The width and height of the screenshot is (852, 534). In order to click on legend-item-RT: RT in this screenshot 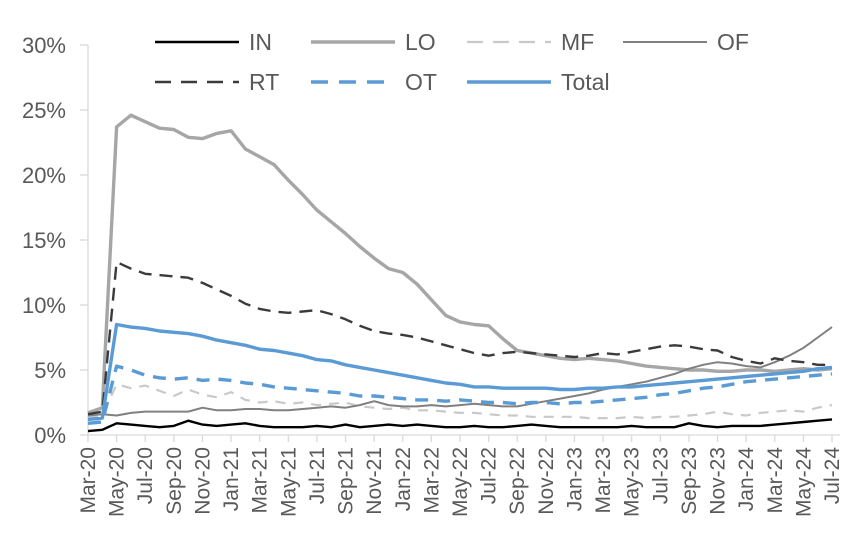, I will do `click(233, 81)`.